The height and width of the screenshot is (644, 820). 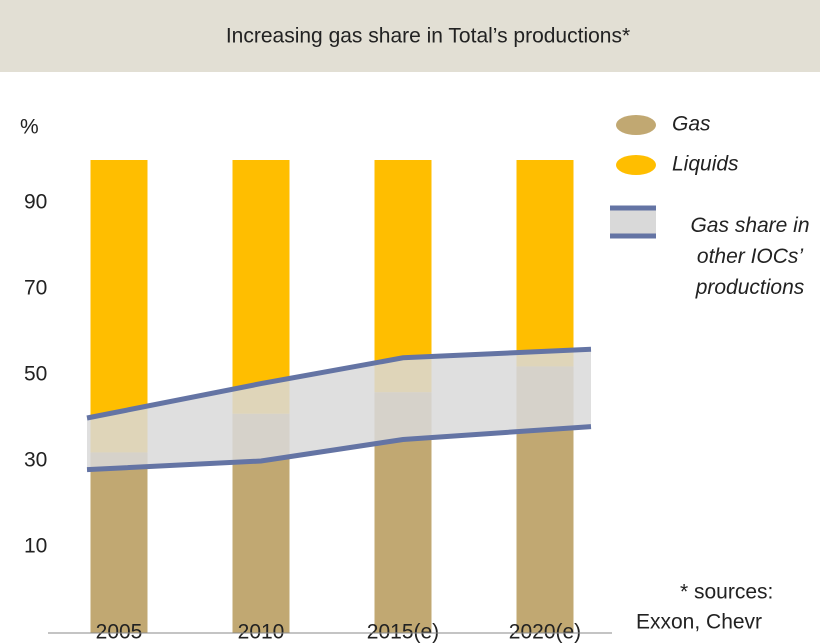 What do you see at coordinates (29, 127) in the screenshot?
I see `y-axis-label: %` at bounding box center [29, 127].